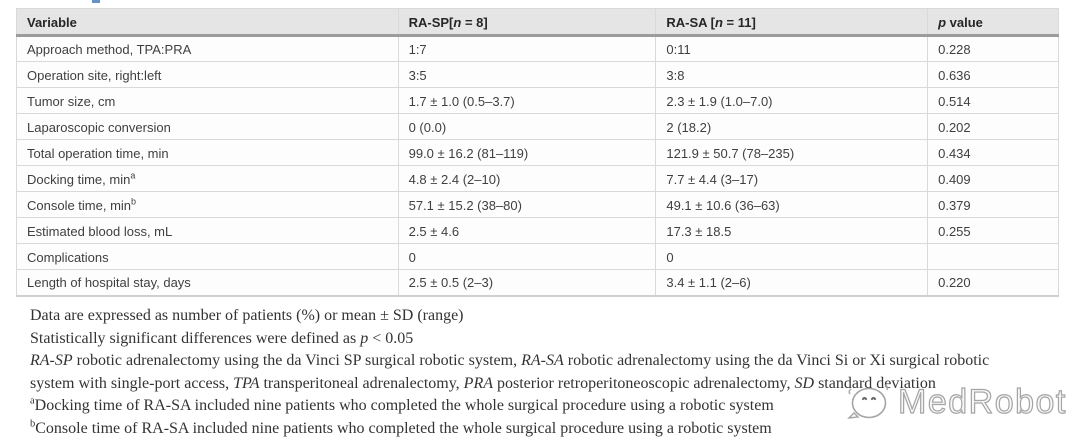 The width and height of the screenshot is (1080, 447). What do you see at coordinates (993, 74) in the screenshot?
I see `cell-p-value: 0.636` at bounding box center [993, 74].